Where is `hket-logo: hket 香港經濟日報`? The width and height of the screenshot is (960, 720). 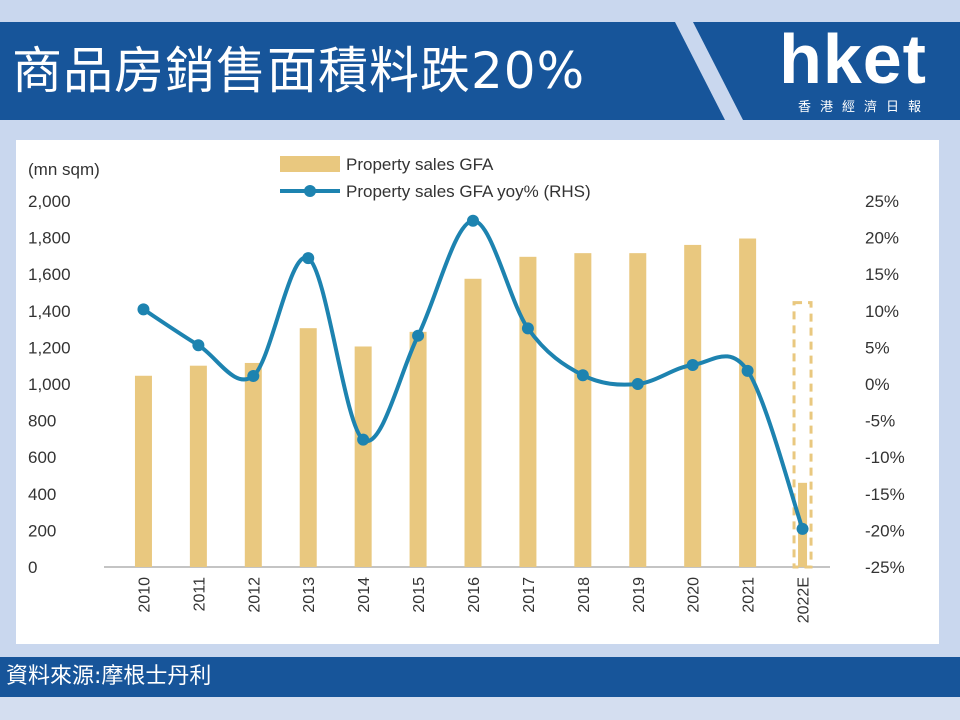
hket-logo: hket 香港經濟日報 is located at coordinates (826, 71).